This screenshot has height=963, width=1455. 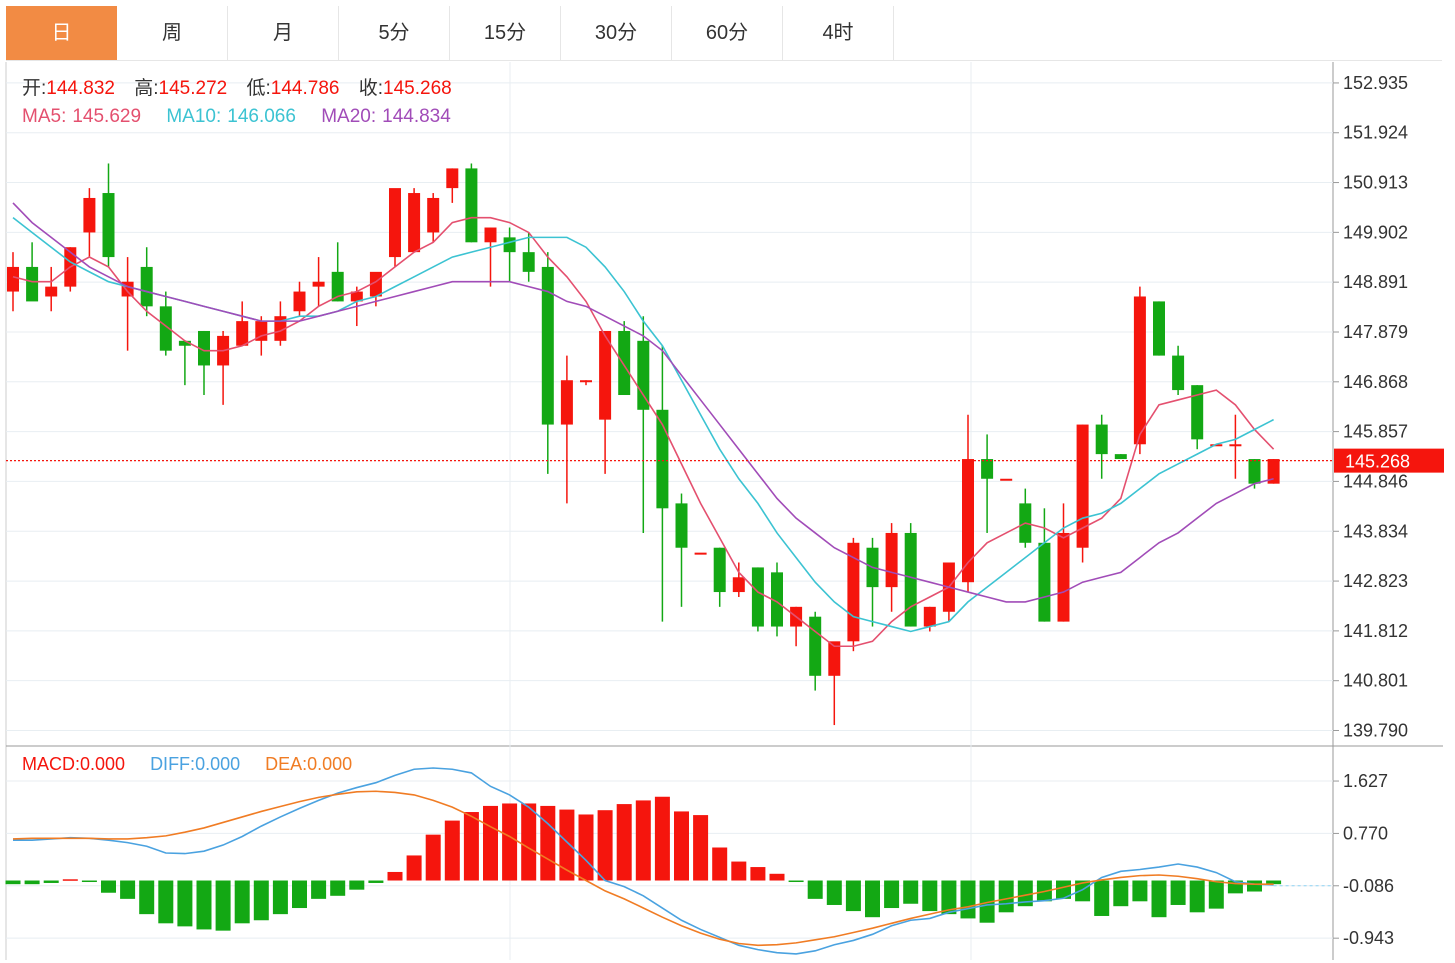 What do you see at coordinates (1365, 833) in the screenshot?
I see `macd-tick-label: 0.770` at bounding box center [1365, 833].